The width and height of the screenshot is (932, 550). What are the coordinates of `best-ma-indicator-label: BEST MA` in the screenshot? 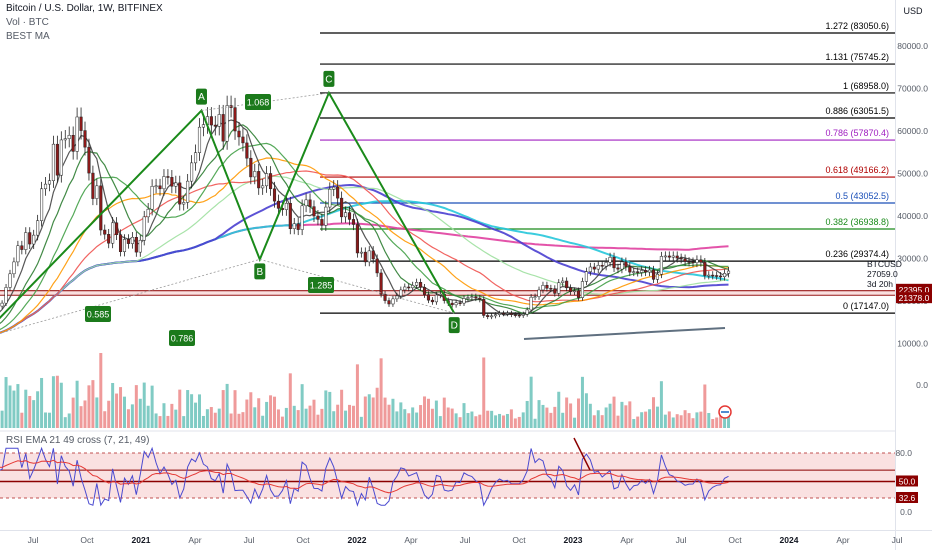 It's located at (28, 36).